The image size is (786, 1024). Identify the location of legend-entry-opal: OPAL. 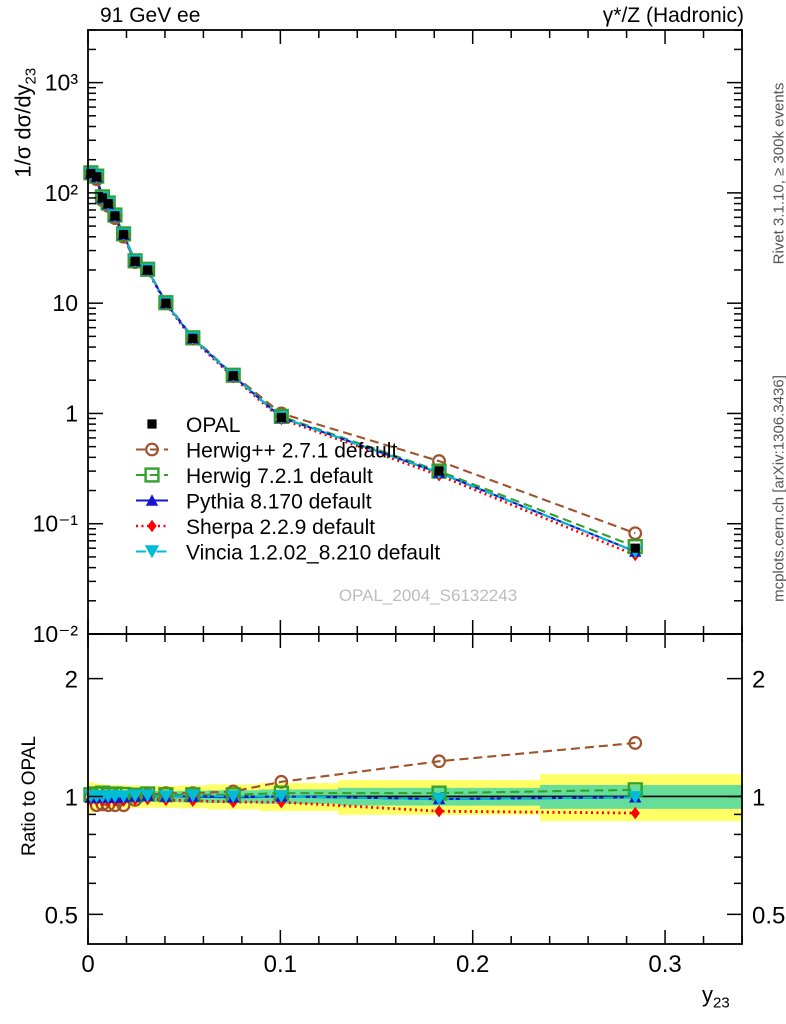
(193, 425).